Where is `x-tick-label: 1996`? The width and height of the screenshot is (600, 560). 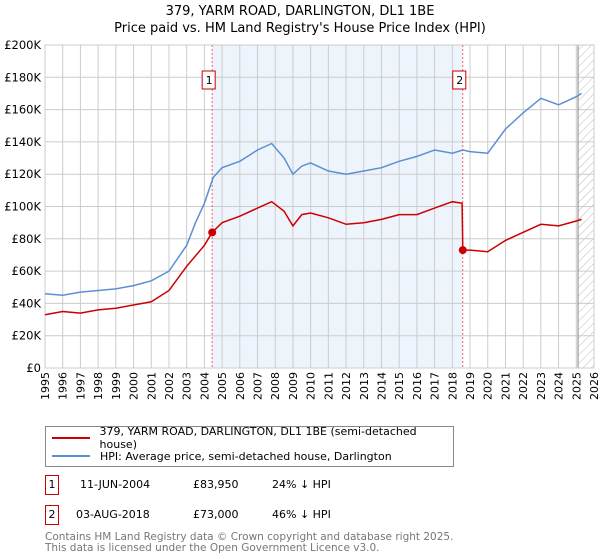 x-tick-label: 1996 is located at coordinates (63, 386).